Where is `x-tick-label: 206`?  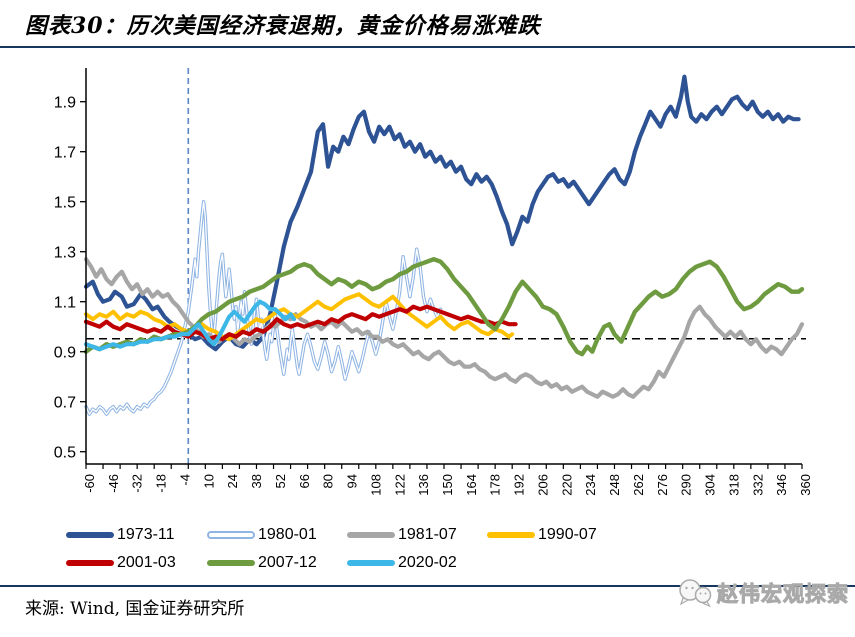 x-tick-label: 206 is located at coordinates (542, 485).